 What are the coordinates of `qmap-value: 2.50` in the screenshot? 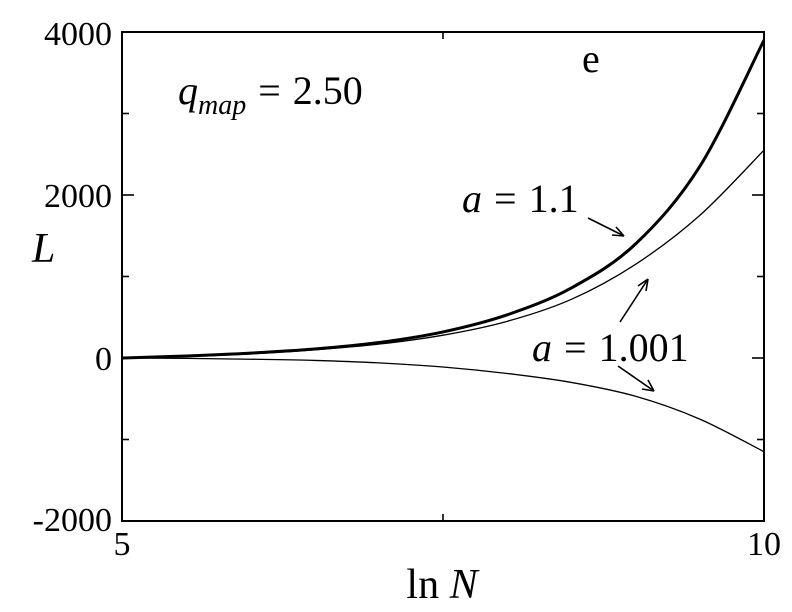 It's located at (328, 90).